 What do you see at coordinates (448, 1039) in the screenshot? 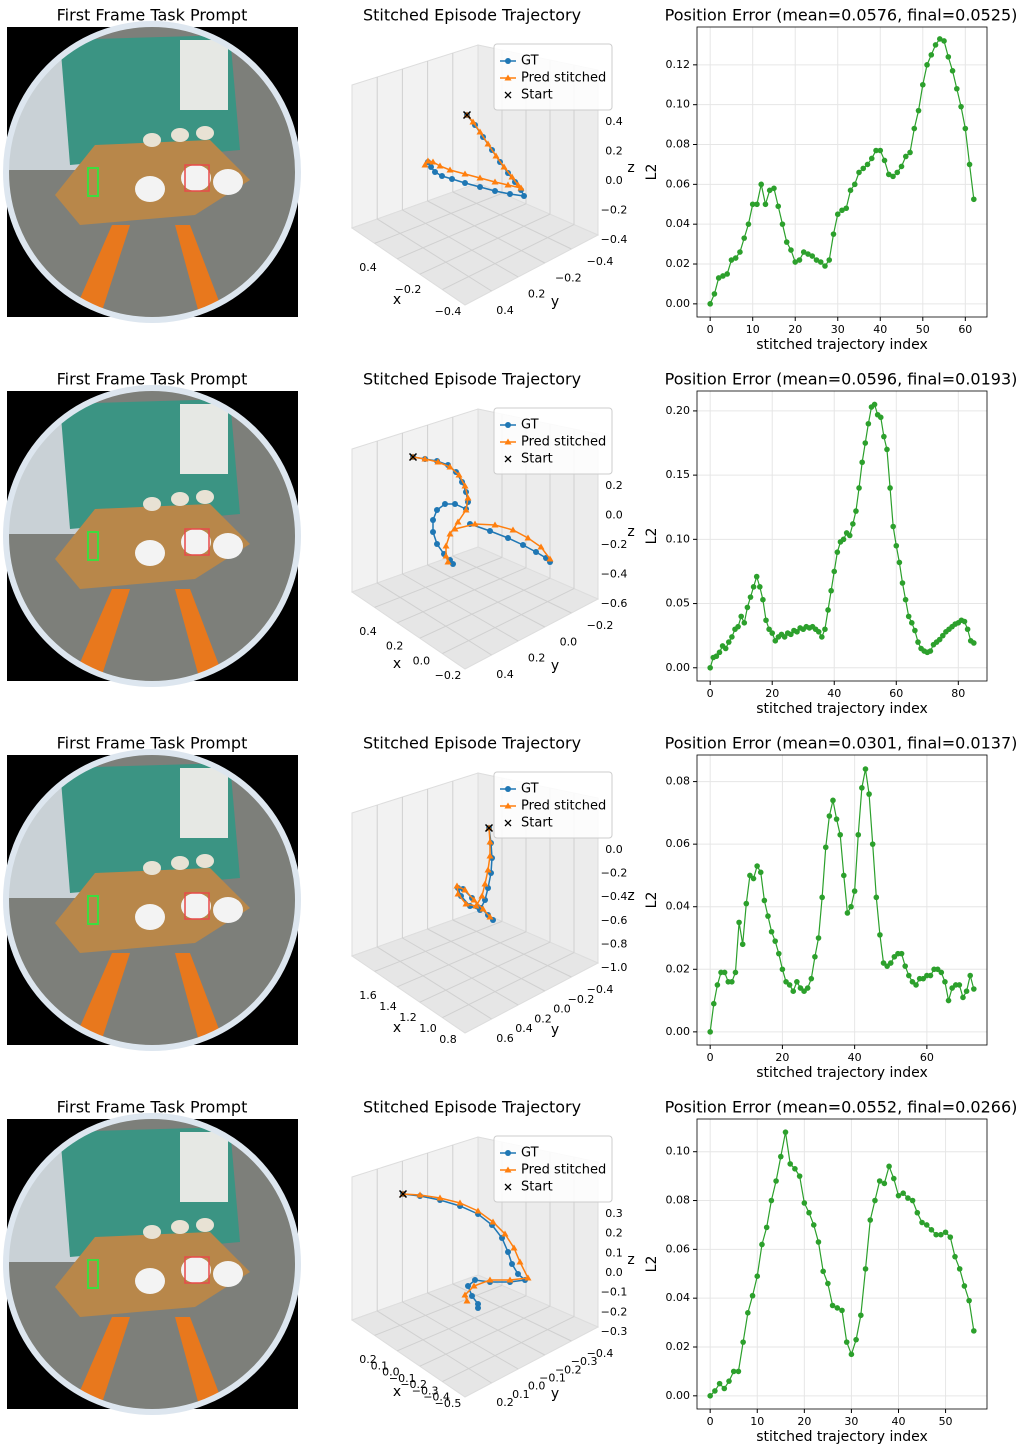
I see `x-tick-label: 0.8` at bounding box center [448, 1039].